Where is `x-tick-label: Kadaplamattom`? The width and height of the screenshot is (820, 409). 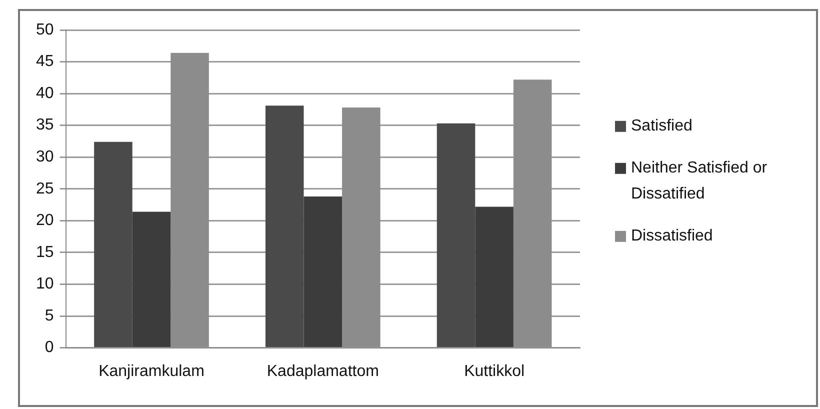 x-tick-label: Kadaplamattom is located at coordinates (322, 371).